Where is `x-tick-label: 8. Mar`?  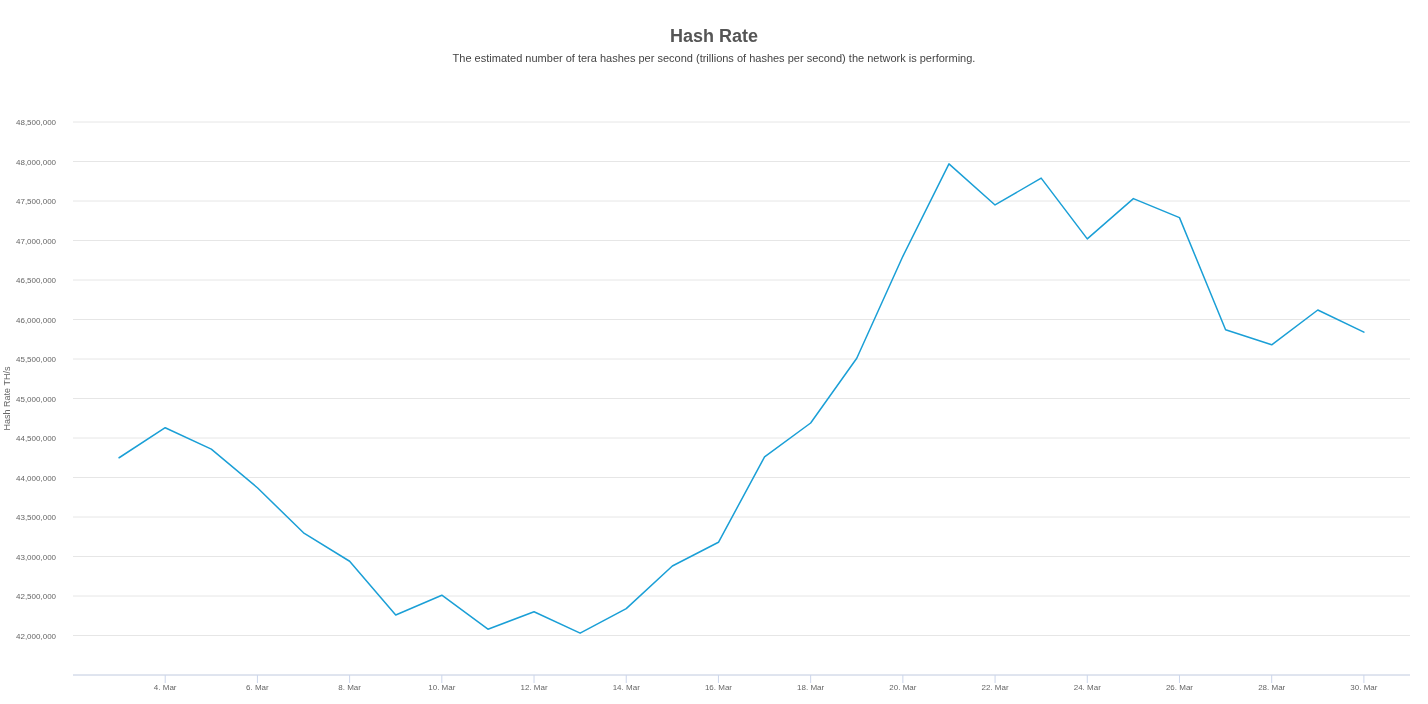
x-tick-label: 8. Mar is located at coordinates (350, 687).